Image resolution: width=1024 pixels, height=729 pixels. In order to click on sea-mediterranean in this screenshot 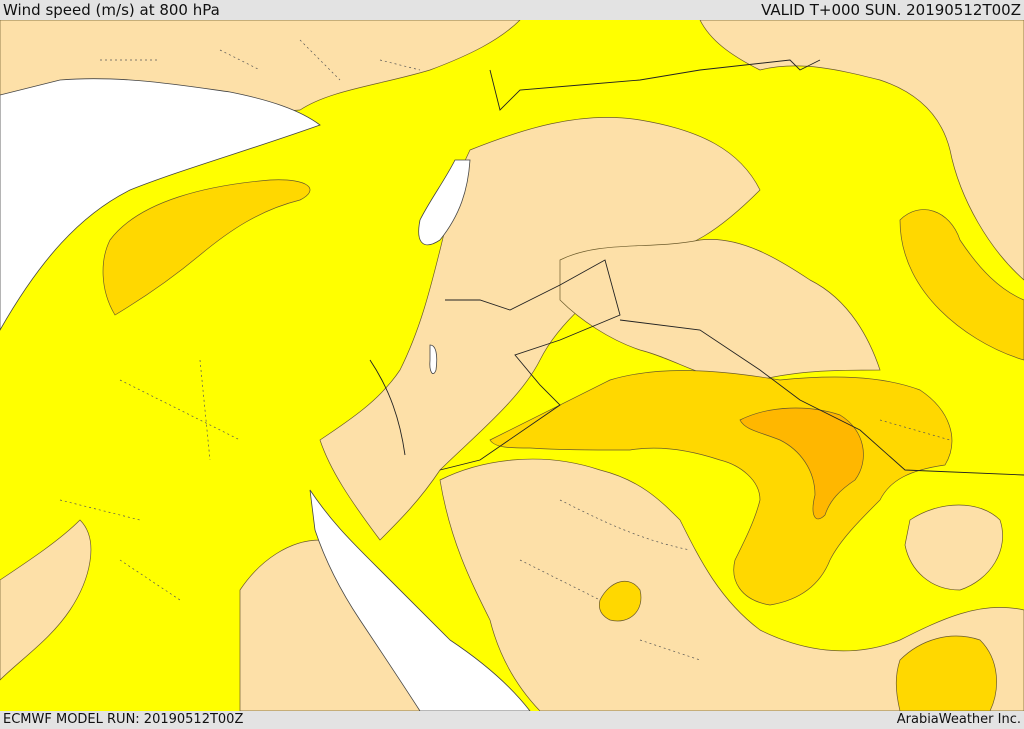, I will do `click(160, 204)`.